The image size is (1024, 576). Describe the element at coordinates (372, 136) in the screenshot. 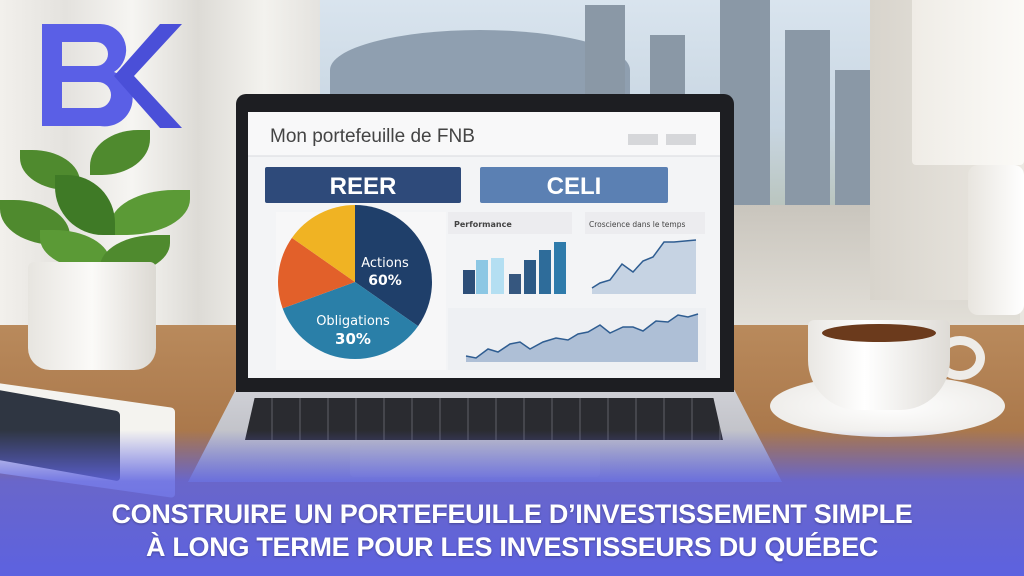

I see `dashboard-title: Mon portefeuille de FNB` at that location.